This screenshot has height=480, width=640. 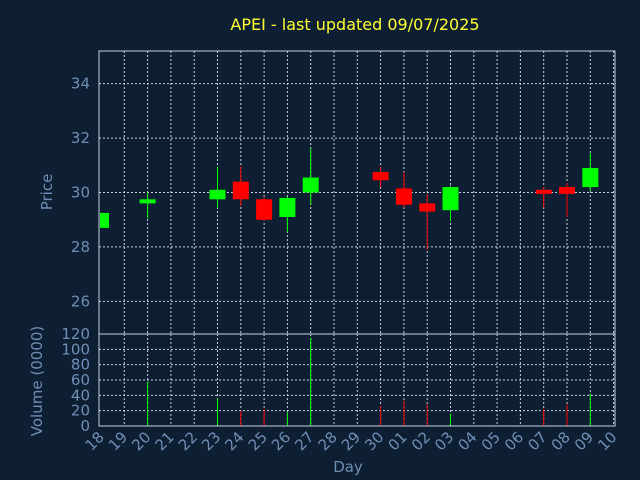 I want to click on volume-tick-label: 40, so click(x=80, y=395).